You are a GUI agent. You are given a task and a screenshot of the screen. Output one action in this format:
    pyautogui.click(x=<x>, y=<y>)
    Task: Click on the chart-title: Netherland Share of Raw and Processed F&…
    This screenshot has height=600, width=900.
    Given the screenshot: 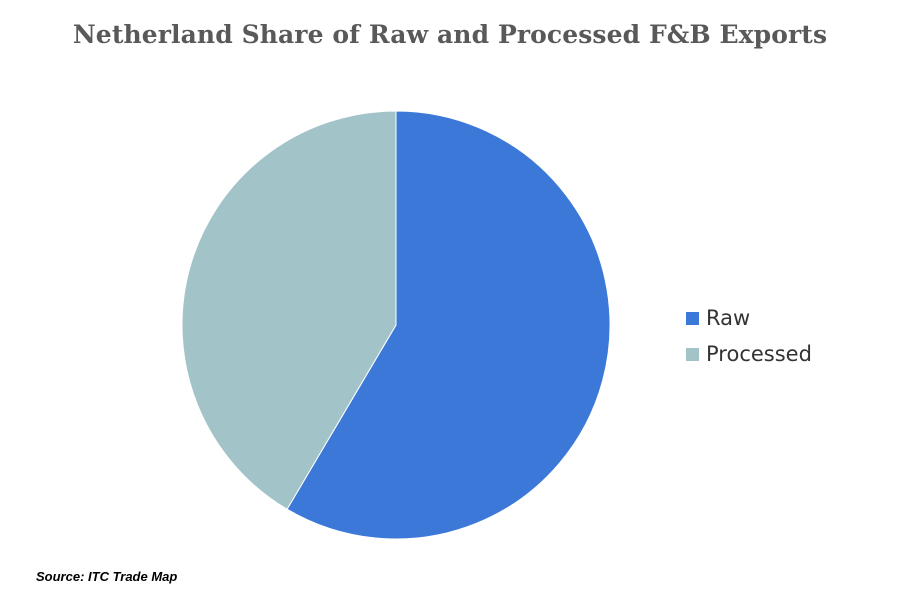 What is the action you would take?
    pyautogui.click(x=450, y=34)
    